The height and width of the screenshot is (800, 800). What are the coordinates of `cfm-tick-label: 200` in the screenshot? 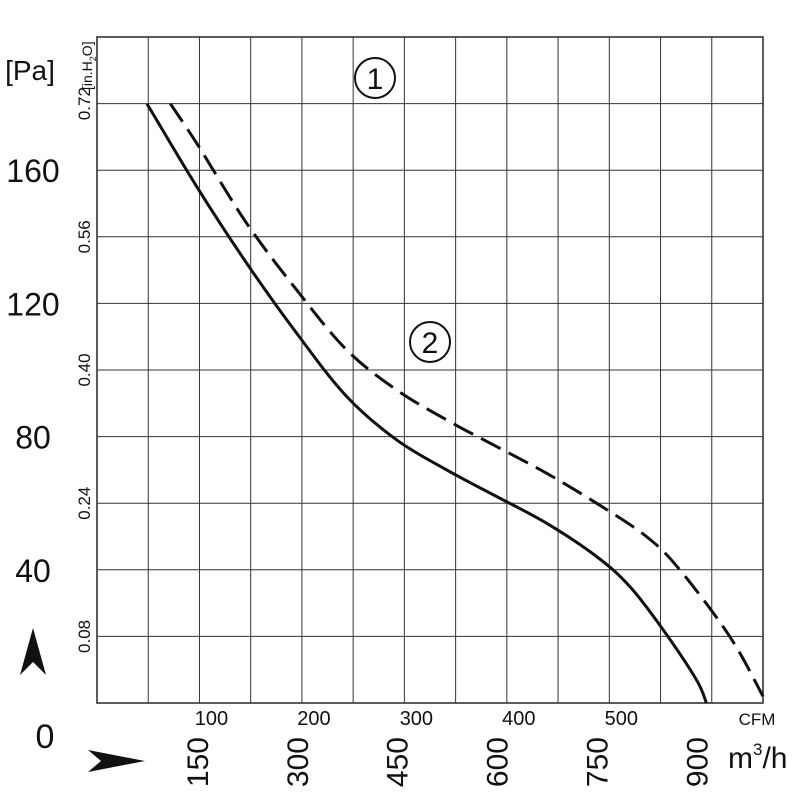 It's located at (313, 719).